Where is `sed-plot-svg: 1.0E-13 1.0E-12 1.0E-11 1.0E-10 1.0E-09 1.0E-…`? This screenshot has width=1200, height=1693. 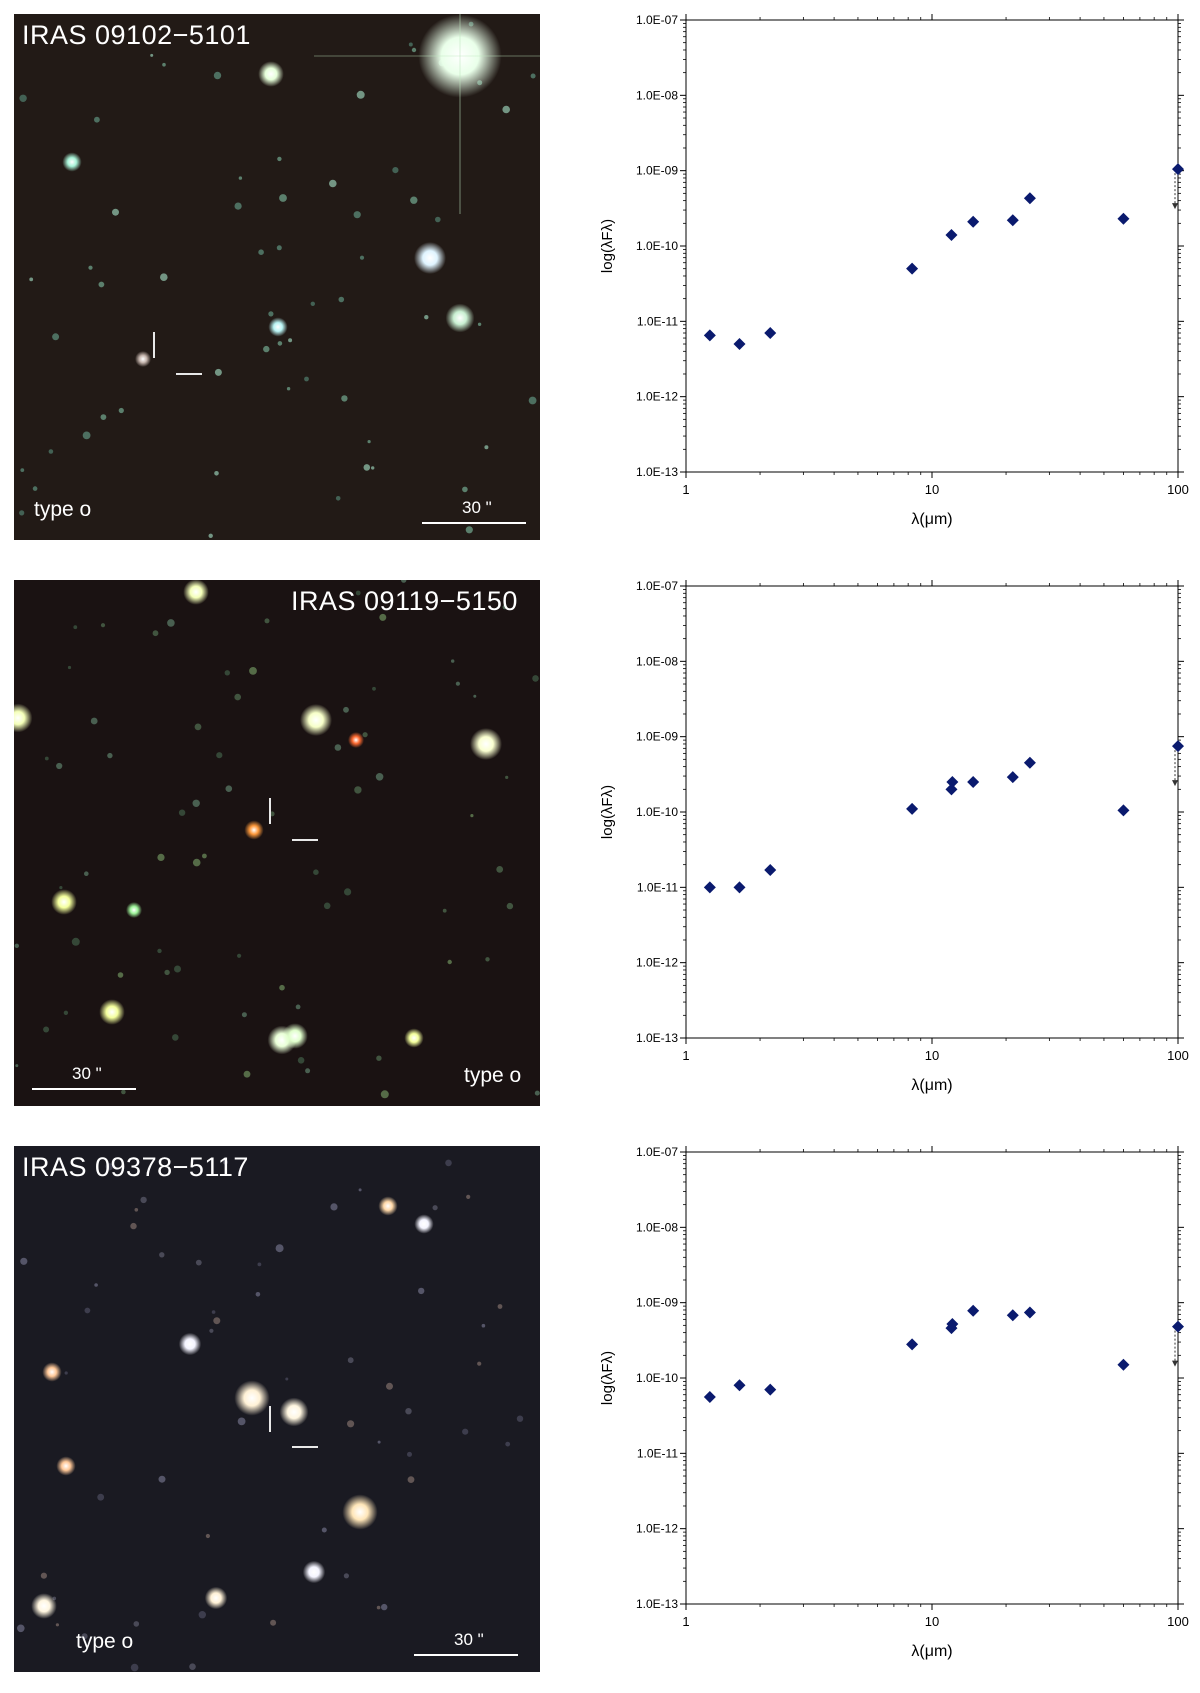 sed-plot-svg: 1.0E-13 1.0E-12 1.0E-11 1.0E-10 1.0E-09 1.0E-… is located at coordinates (894, 270).